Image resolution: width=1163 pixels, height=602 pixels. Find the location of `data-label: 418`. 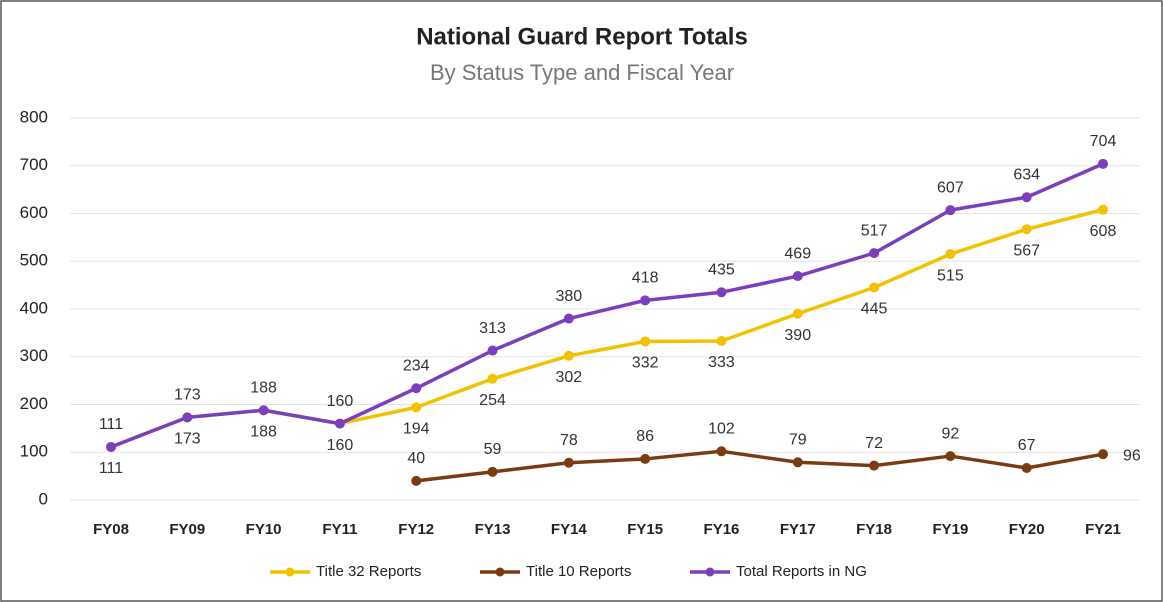

data-label: 418 is located at coordinates (645, 278).